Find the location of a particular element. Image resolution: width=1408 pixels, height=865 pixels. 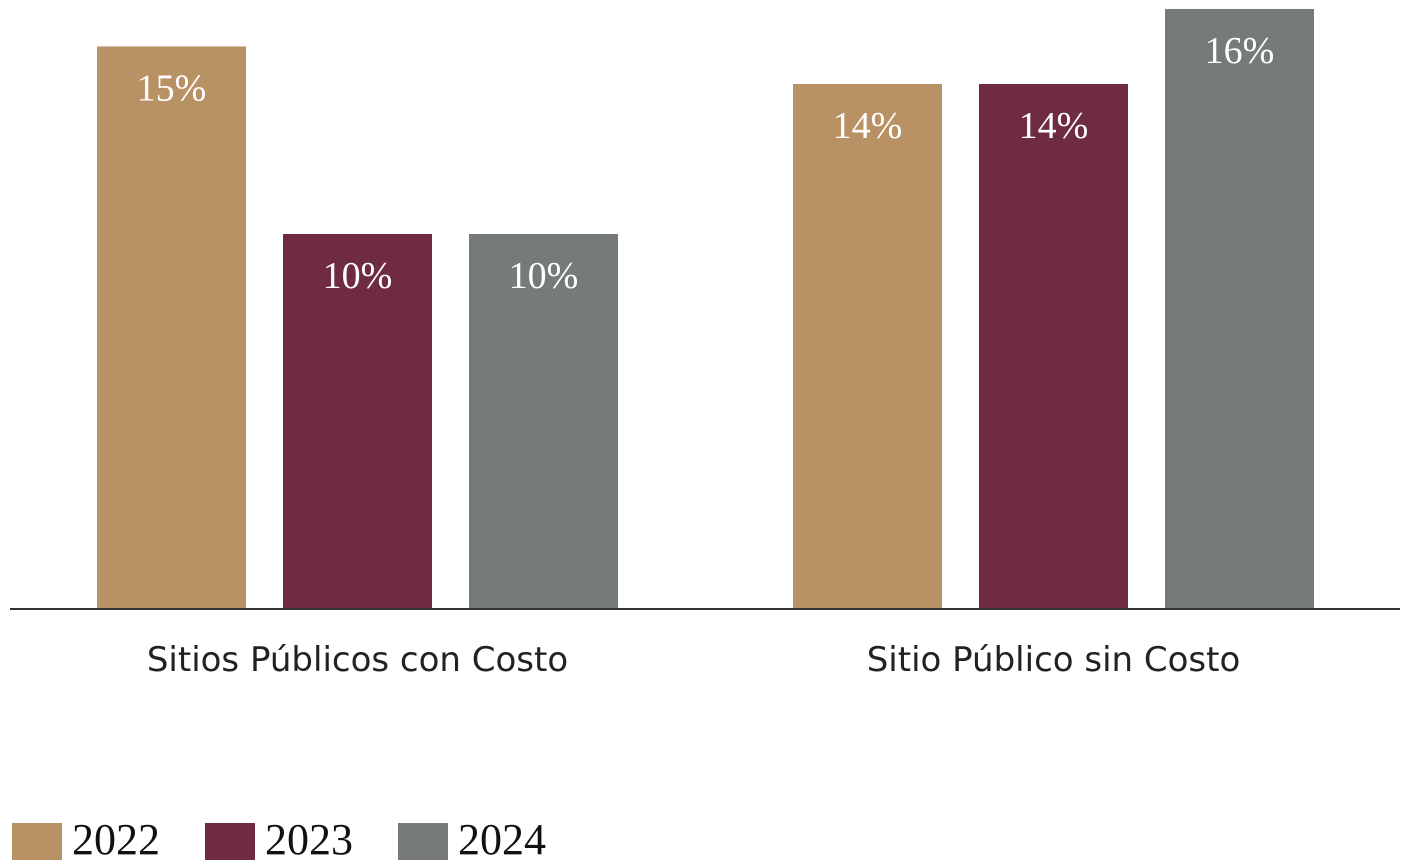

data-label: 15% is located at coordinates (172, 89).